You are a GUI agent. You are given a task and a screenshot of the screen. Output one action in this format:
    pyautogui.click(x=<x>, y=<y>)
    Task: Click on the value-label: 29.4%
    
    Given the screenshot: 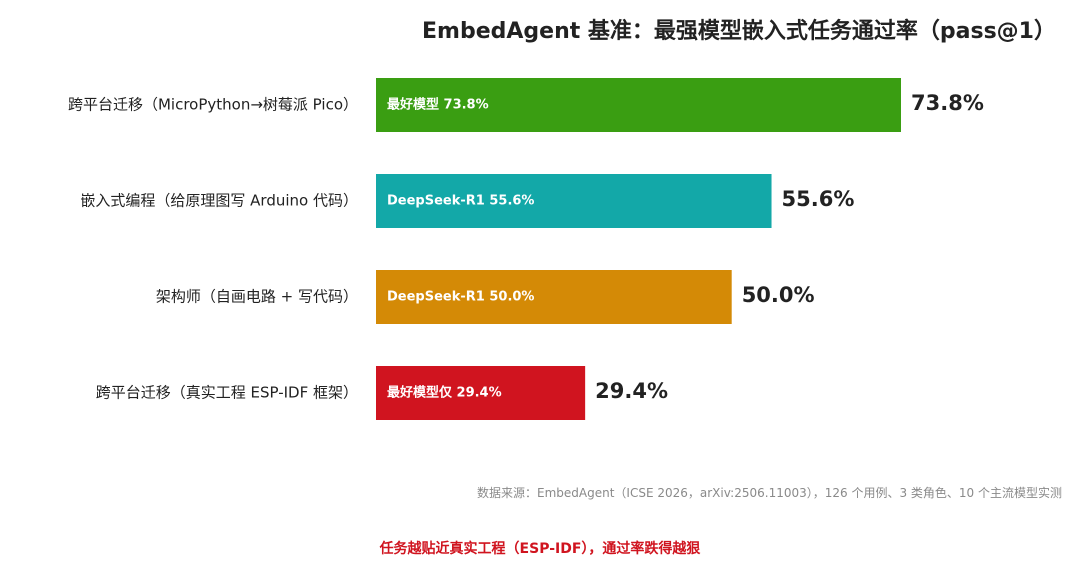 What is the action you would take?
    pyautogui.click(x=631, y=391)
    